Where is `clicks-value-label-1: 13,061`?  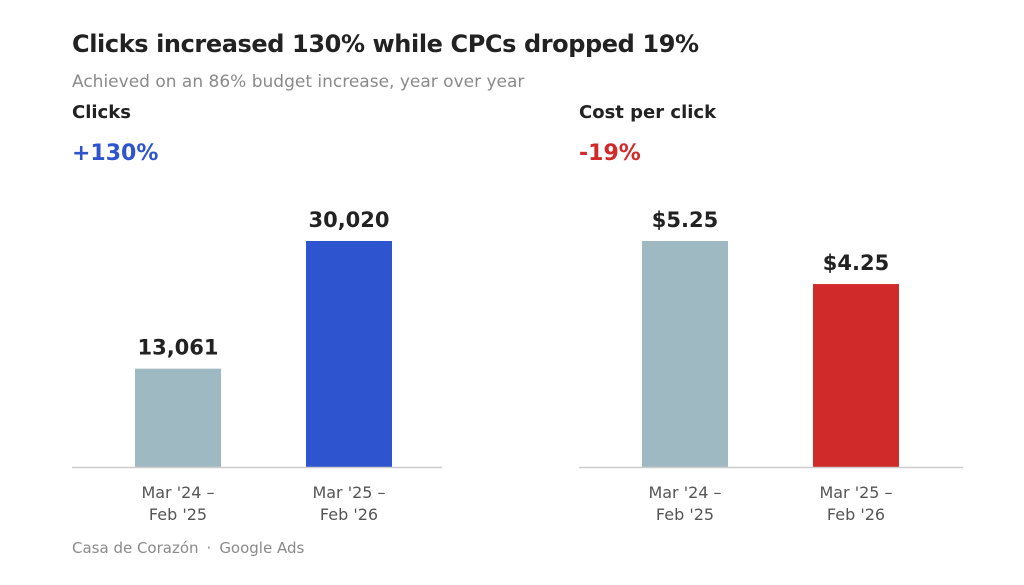
clicks-value-label-1: 13,061 is located at coordinates (177, 348).